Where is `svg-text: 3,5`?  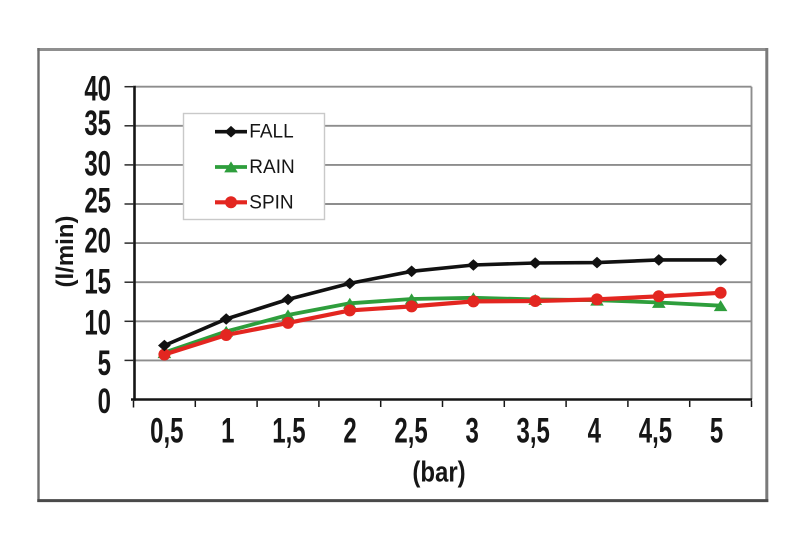
svg-text: 3,5 is located at coordinates (533, 431).